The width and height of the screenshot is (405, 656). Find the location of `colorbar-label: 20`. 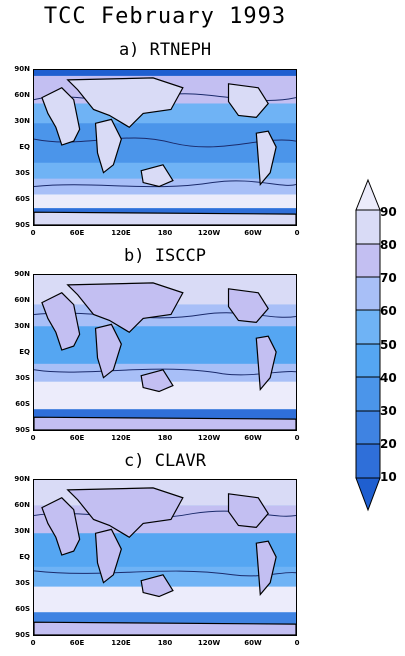

colorbar-label: 20 is located at coordinates (388, 444).